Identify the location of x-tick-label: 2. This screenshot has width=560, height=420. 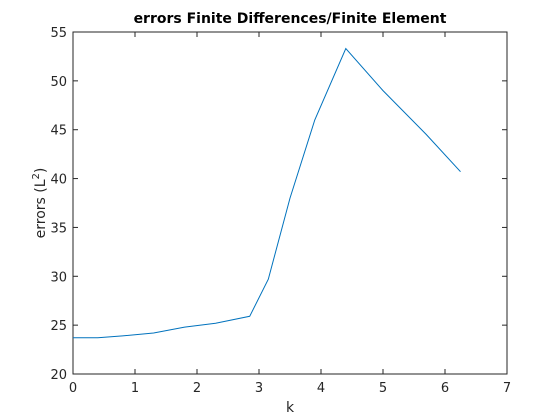
(197, 388).